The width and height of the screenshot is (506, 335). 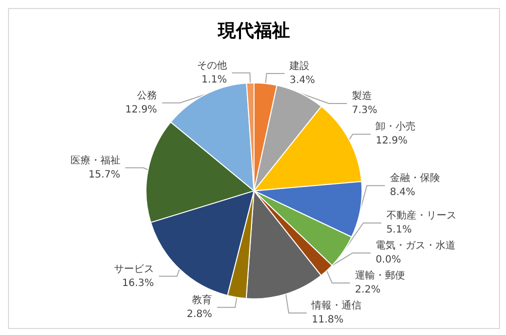 I want to click on slice-label: 運輸・郵便, so click(x=380, y=276).